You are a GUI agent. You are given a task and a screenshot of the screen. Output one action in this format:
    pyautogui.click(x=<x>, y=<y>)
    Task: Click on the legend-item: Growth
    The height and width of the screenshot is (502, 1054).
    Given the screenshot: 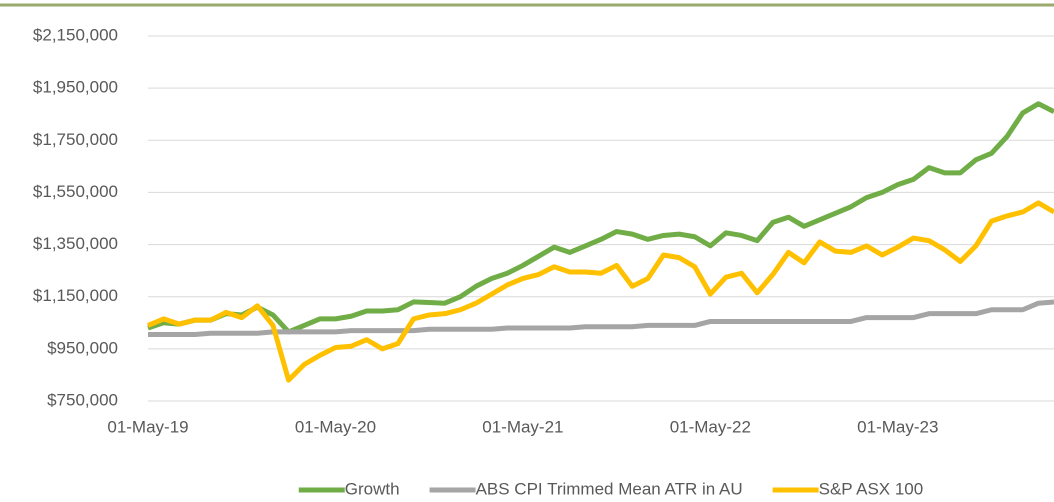 What is the action you would take?
    pyautogui.click(x=349, y=488)
    